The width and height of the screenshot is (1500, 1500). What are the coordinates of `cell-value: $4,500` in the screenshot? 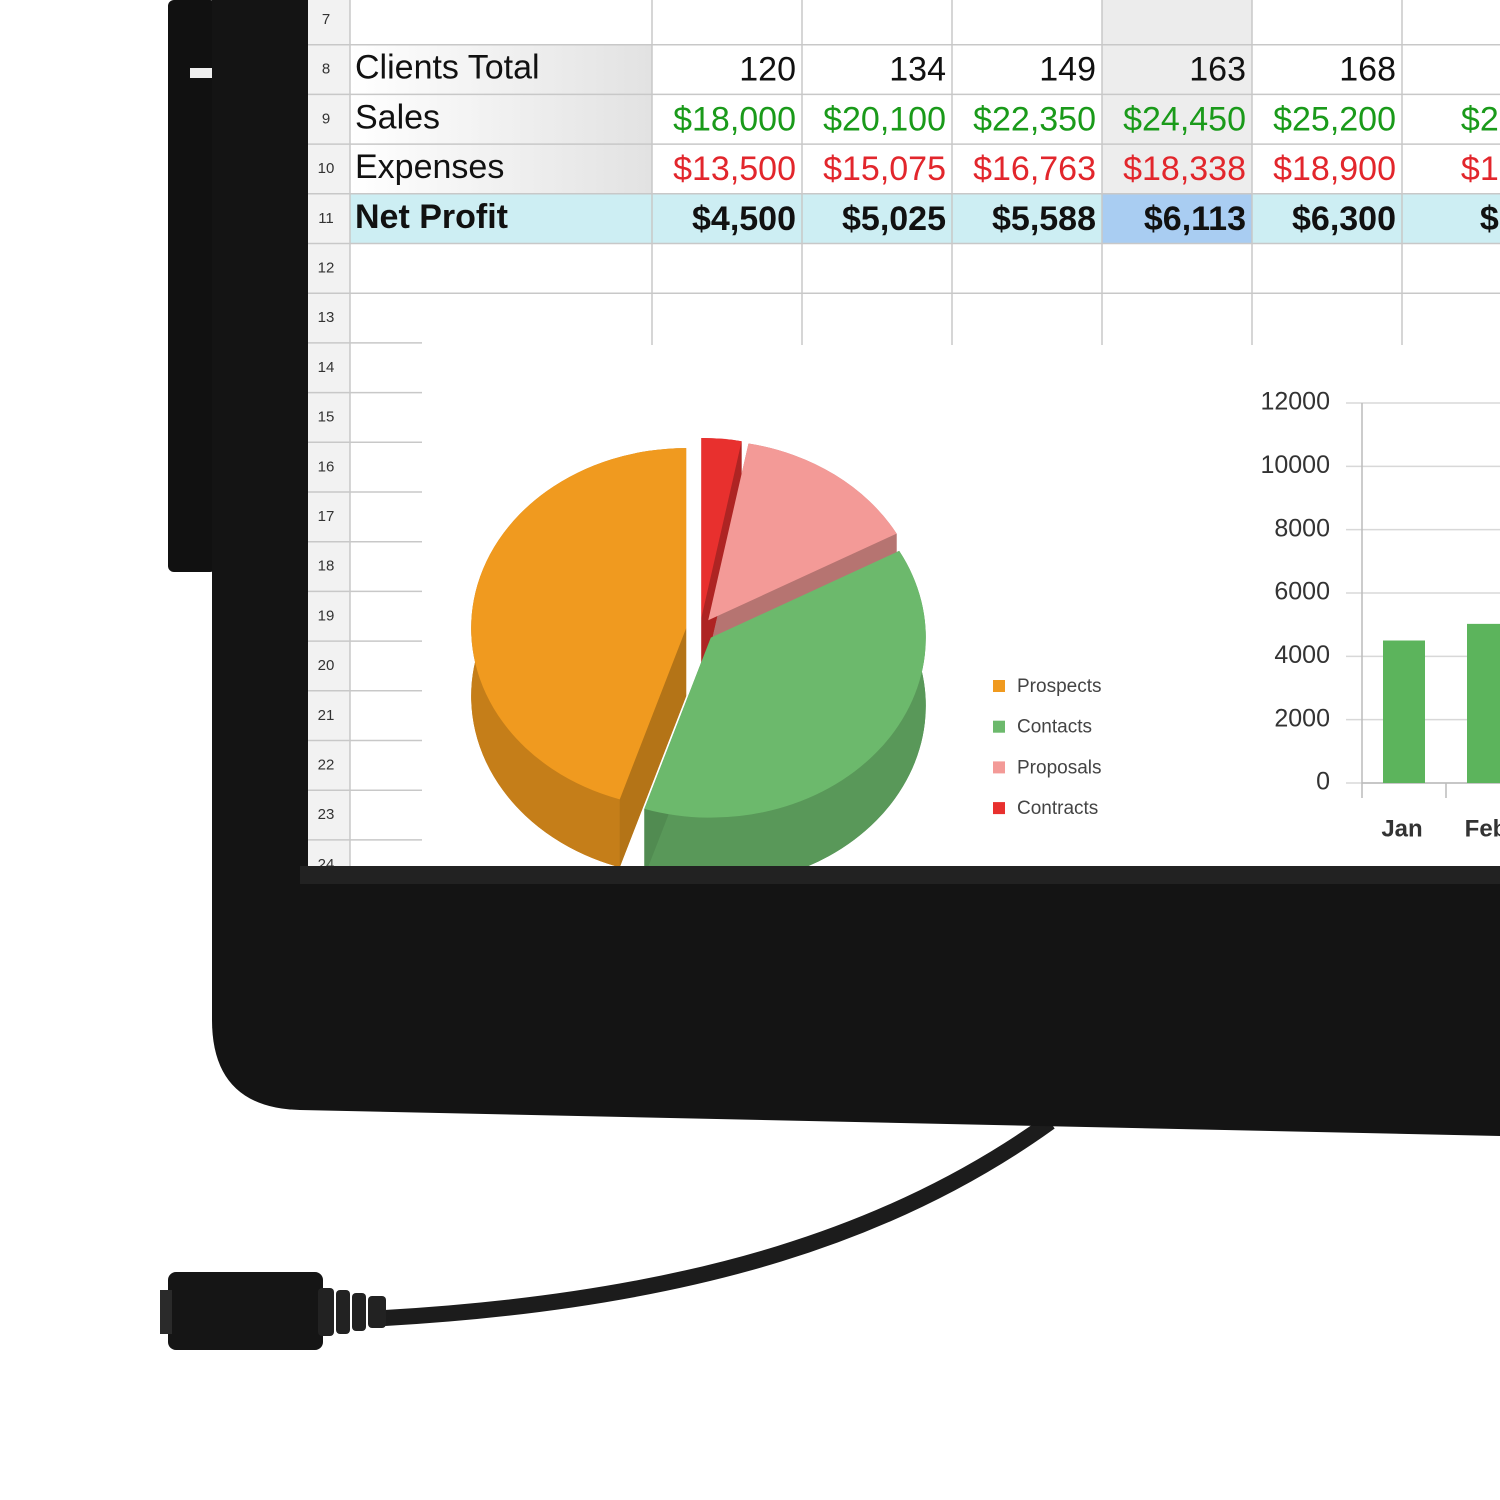 It's located at (744, 219).